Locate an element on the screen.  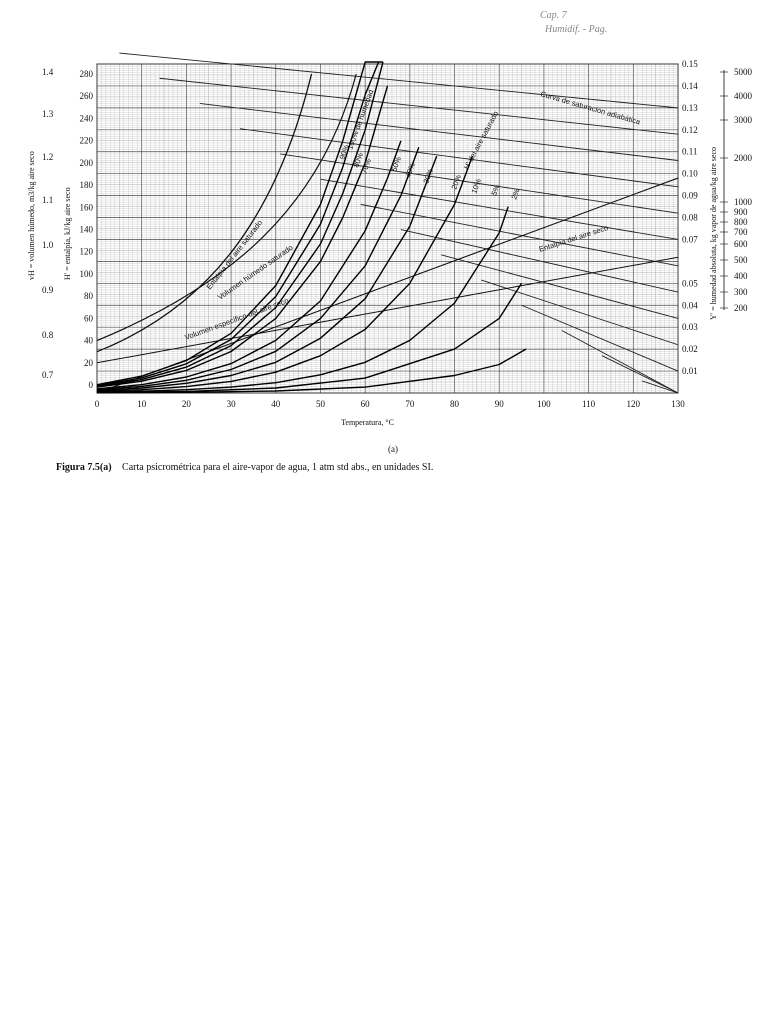
x-tick-label: 50 is located at coordinates (321, 404).